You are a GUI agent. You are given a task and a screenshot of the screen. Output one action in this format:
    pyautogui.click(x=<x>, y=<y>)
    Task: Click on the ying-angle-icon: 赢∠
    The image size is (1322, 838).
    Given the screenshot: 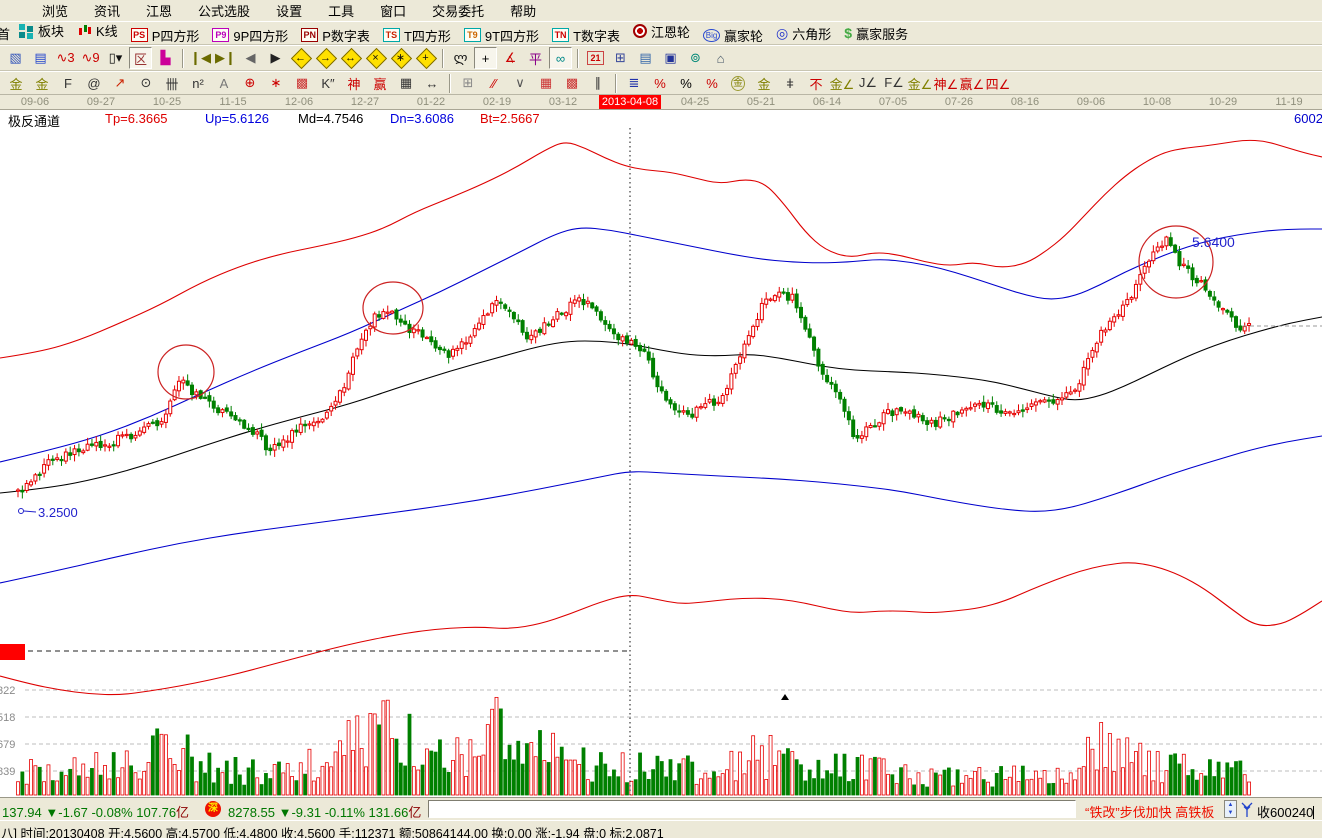 What is the action you would take?
    pyautogui.click(x=972, y=84)
    